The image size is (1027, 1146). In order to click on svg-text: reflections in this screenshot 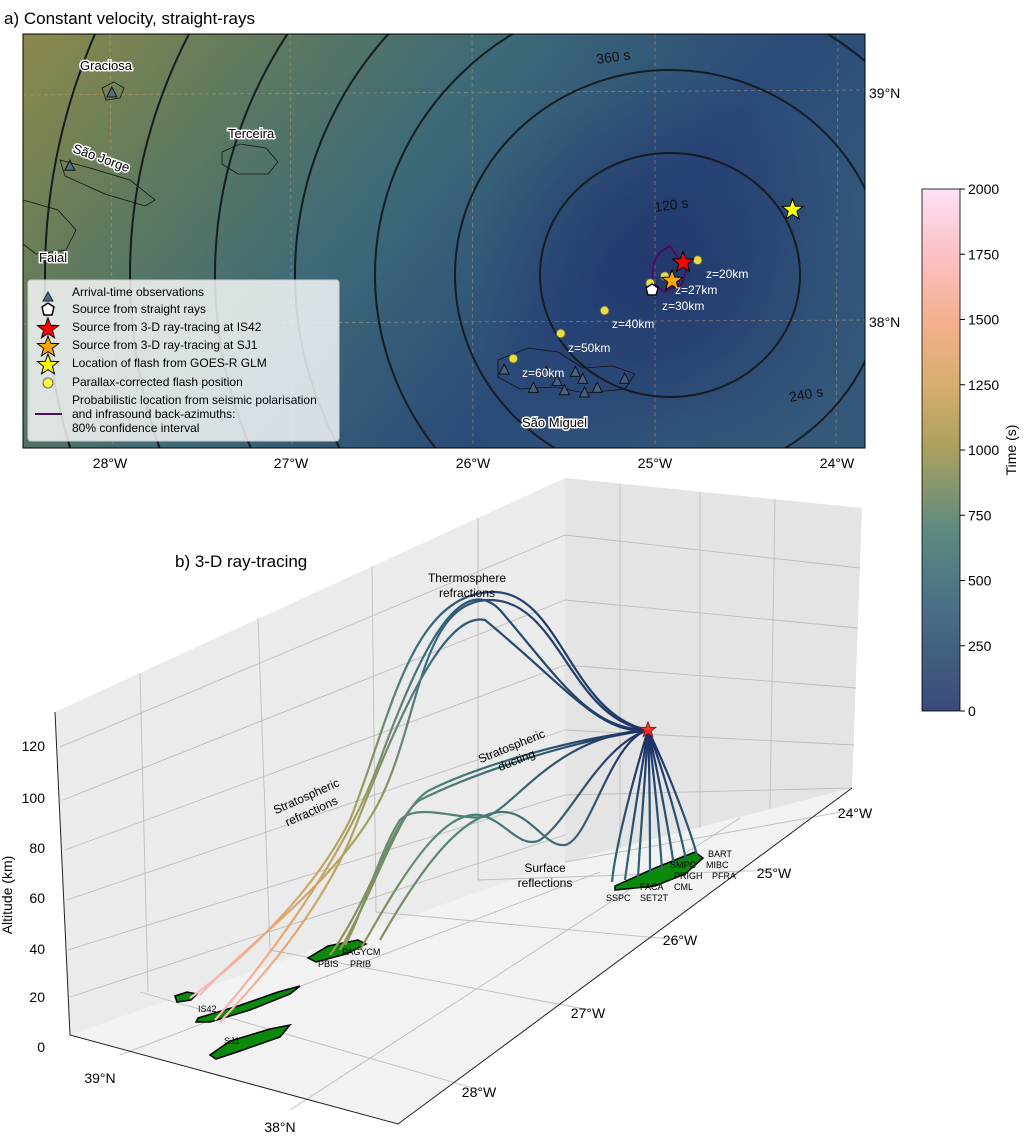, I will do `click(545, 883)`.